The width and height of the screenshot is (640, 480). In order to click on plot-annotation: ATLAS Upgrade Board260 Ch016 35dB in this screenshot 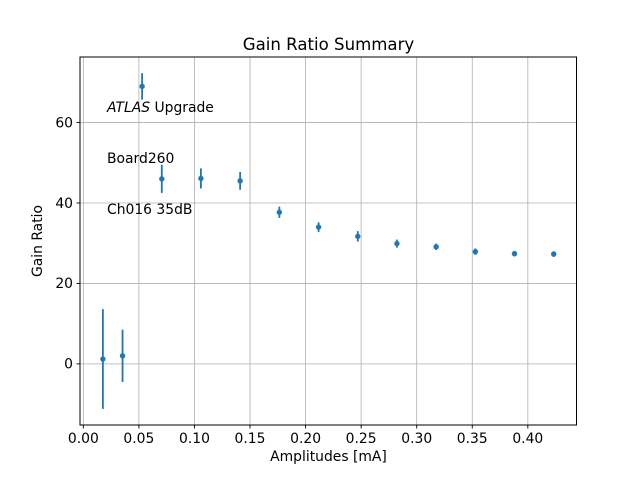, I will do `click(160, 159)`.